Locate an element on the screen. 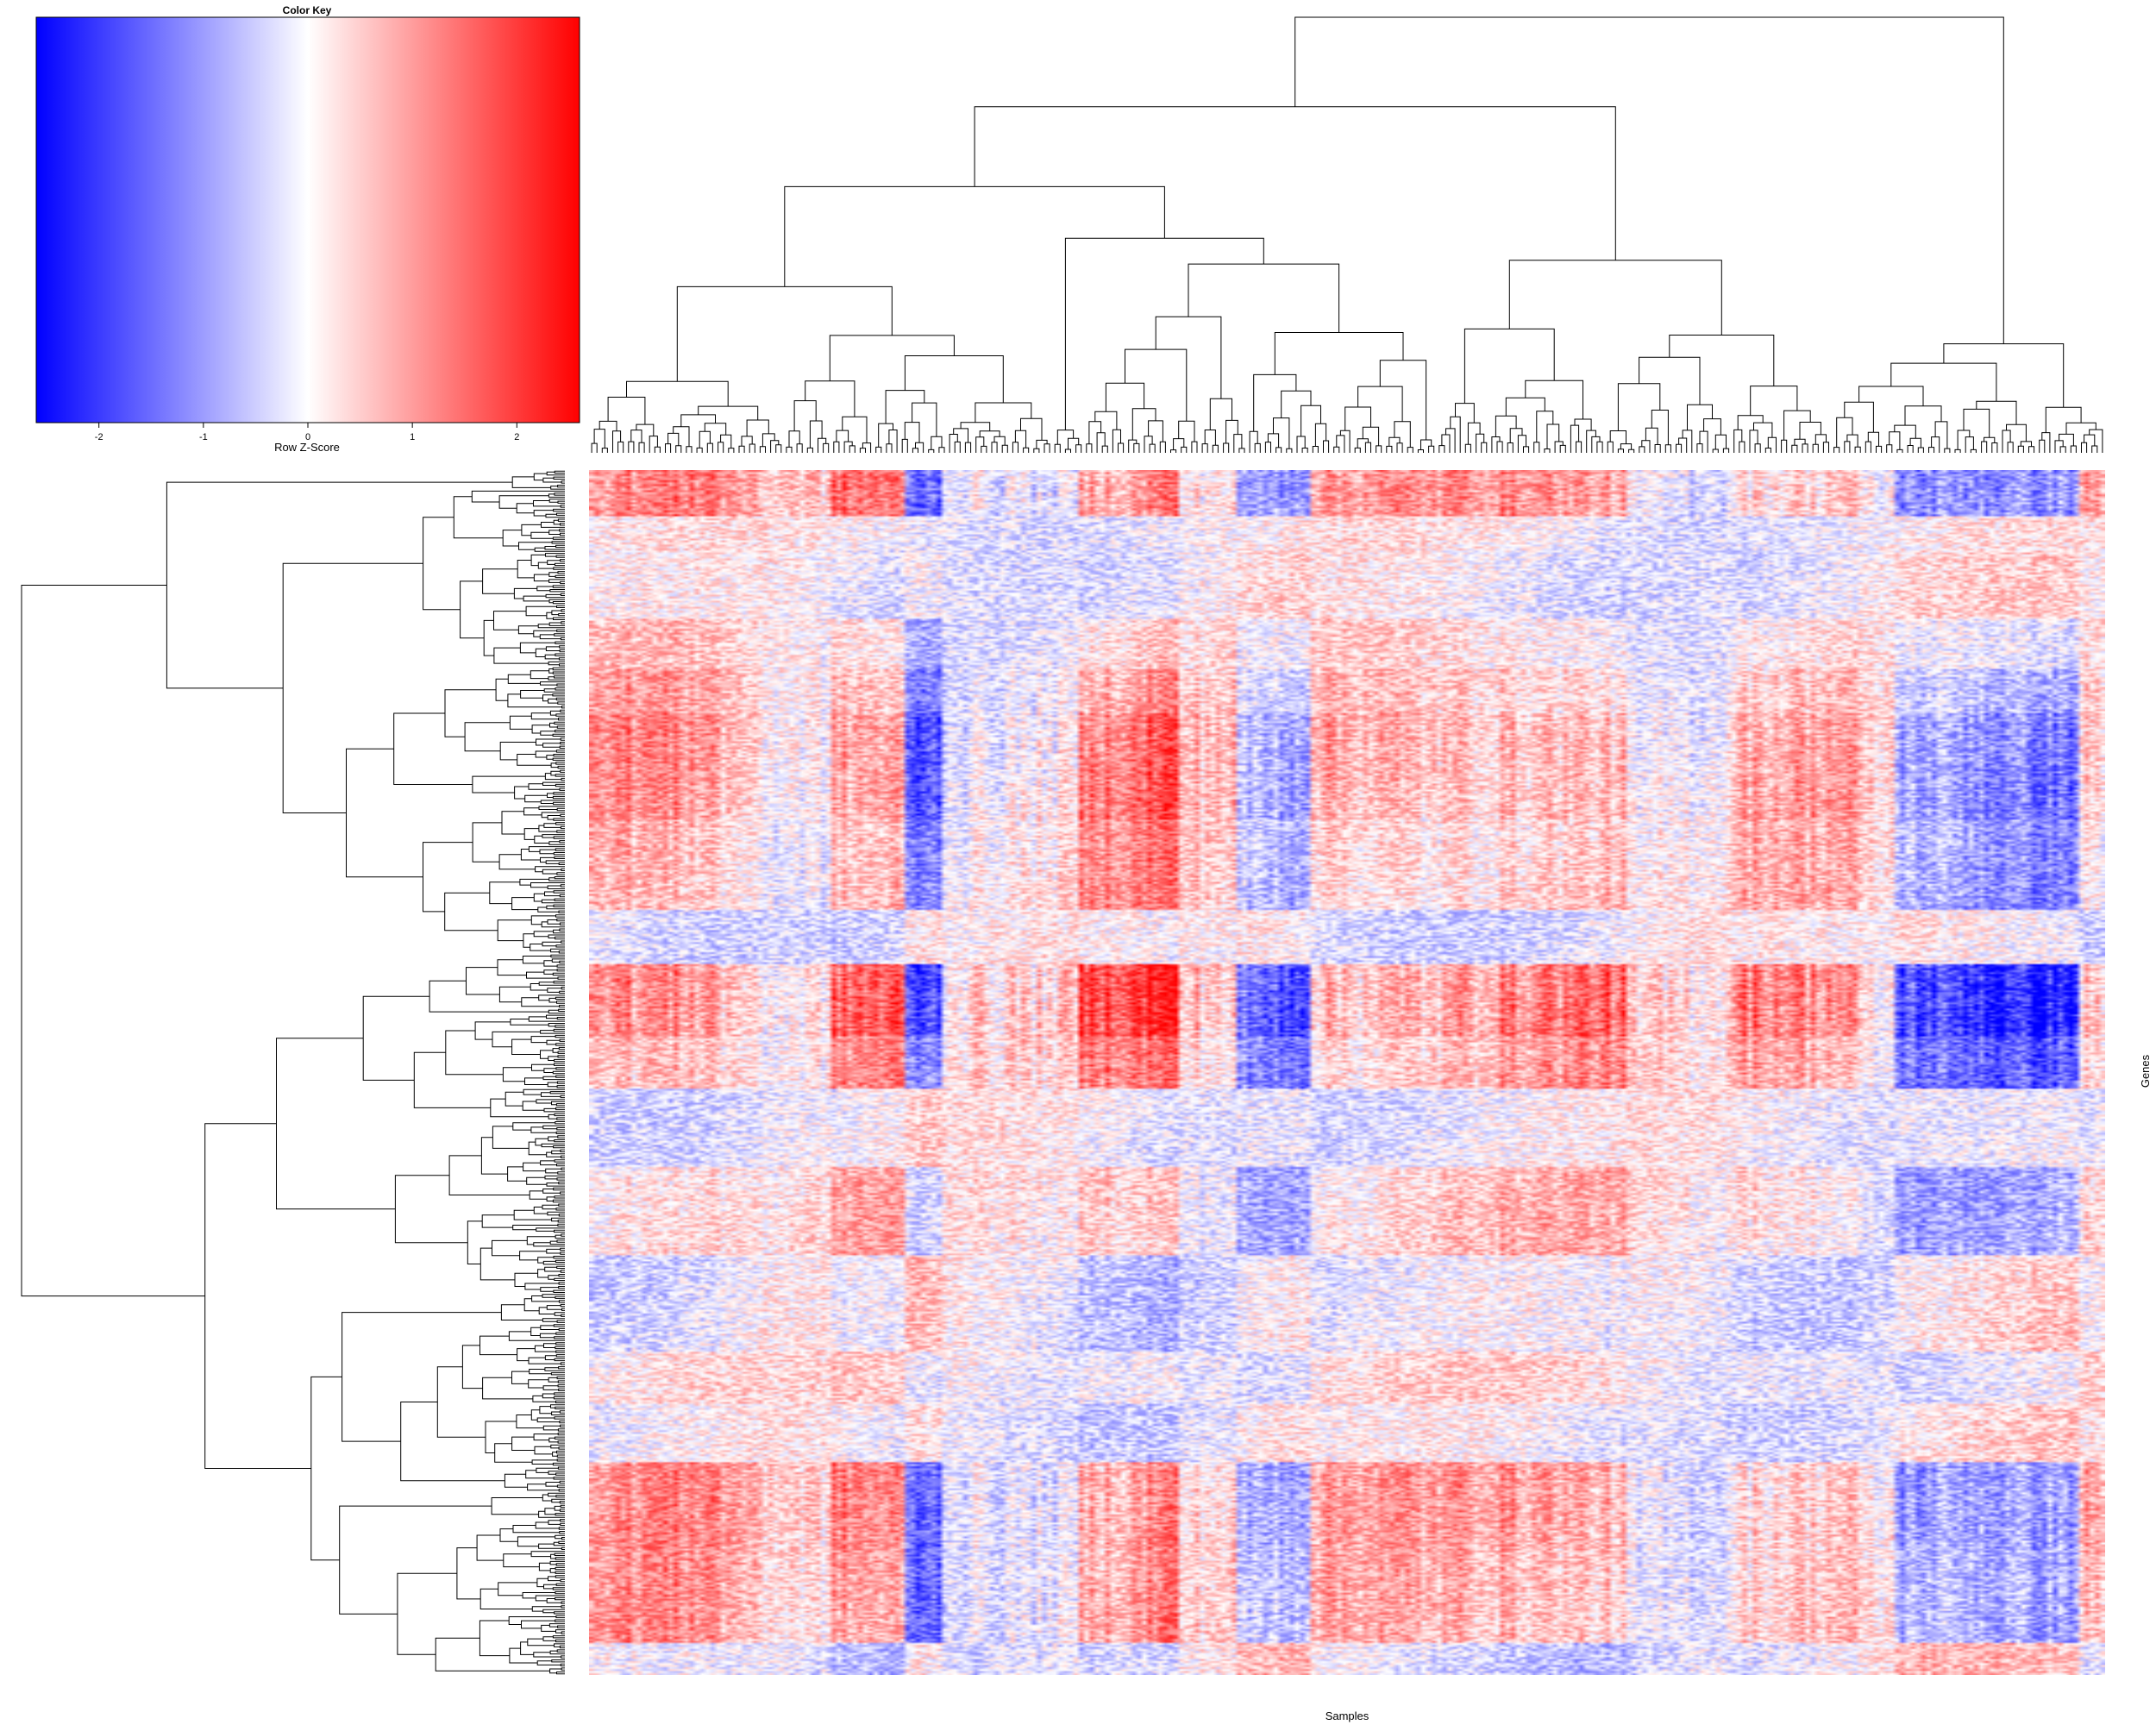 This screenshot has width=2156, height=1725. x-axis-label: Samples is located at coordinates (1347, 1716).